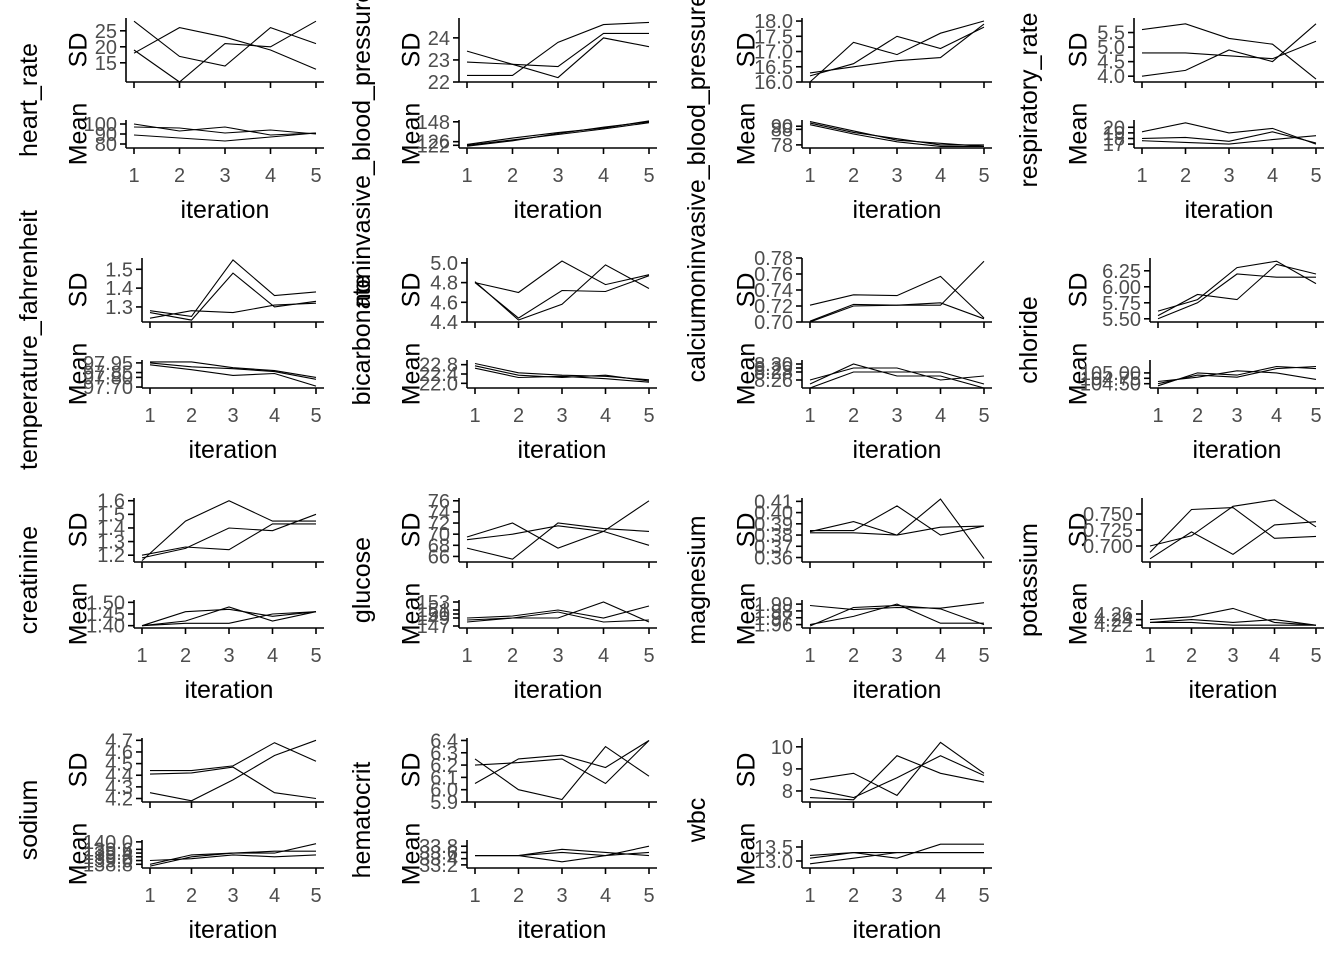 The width and height of the screenshot is (1344, 960). What do you see at coordinates (444, 778) in the screenshot?
I see `sd-y-tick-label: 6.1` at bounding box center [444, 778].